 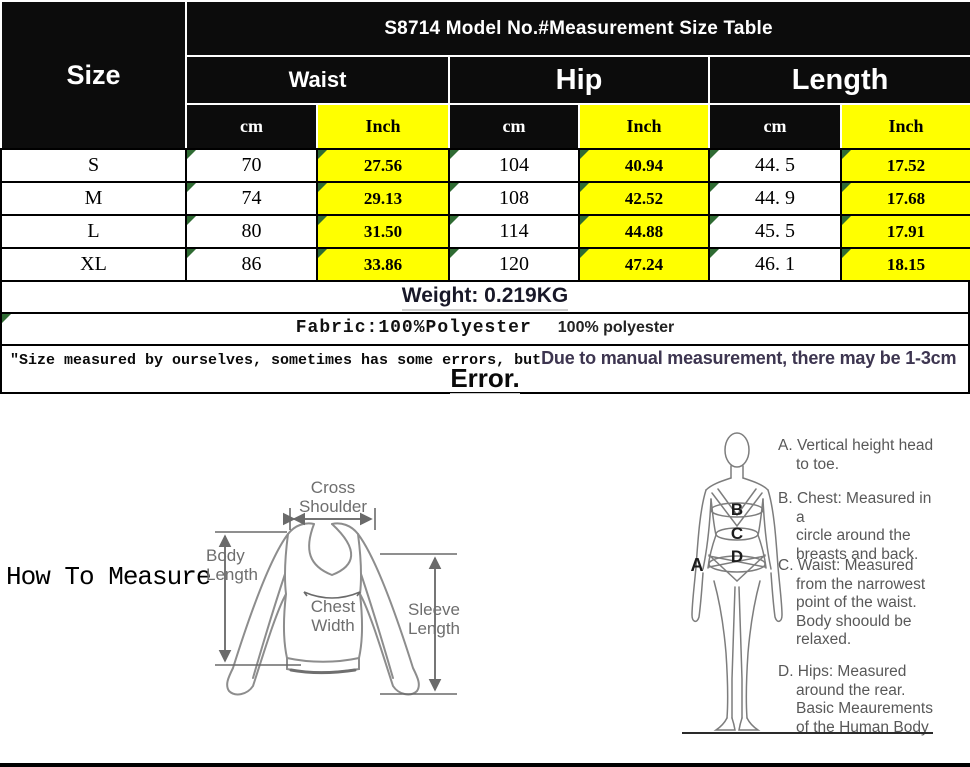 I want to click on length-group-header: Length, so click(x=838, y=80).